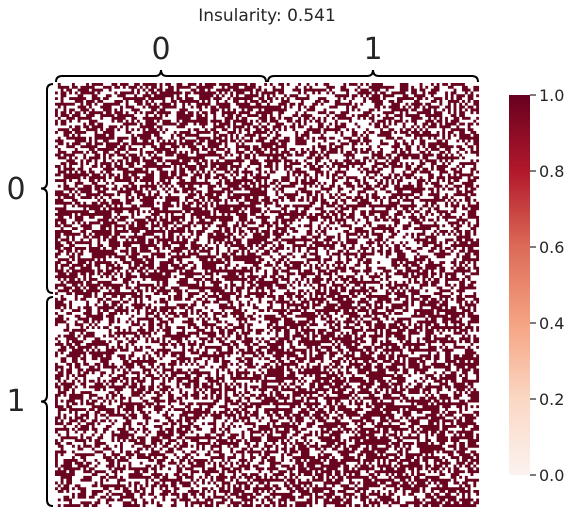  What do you see at coordinates (160, 49) in the screenshot?
I see `col-group-label-0: 0` at bounding box center [160, 49].